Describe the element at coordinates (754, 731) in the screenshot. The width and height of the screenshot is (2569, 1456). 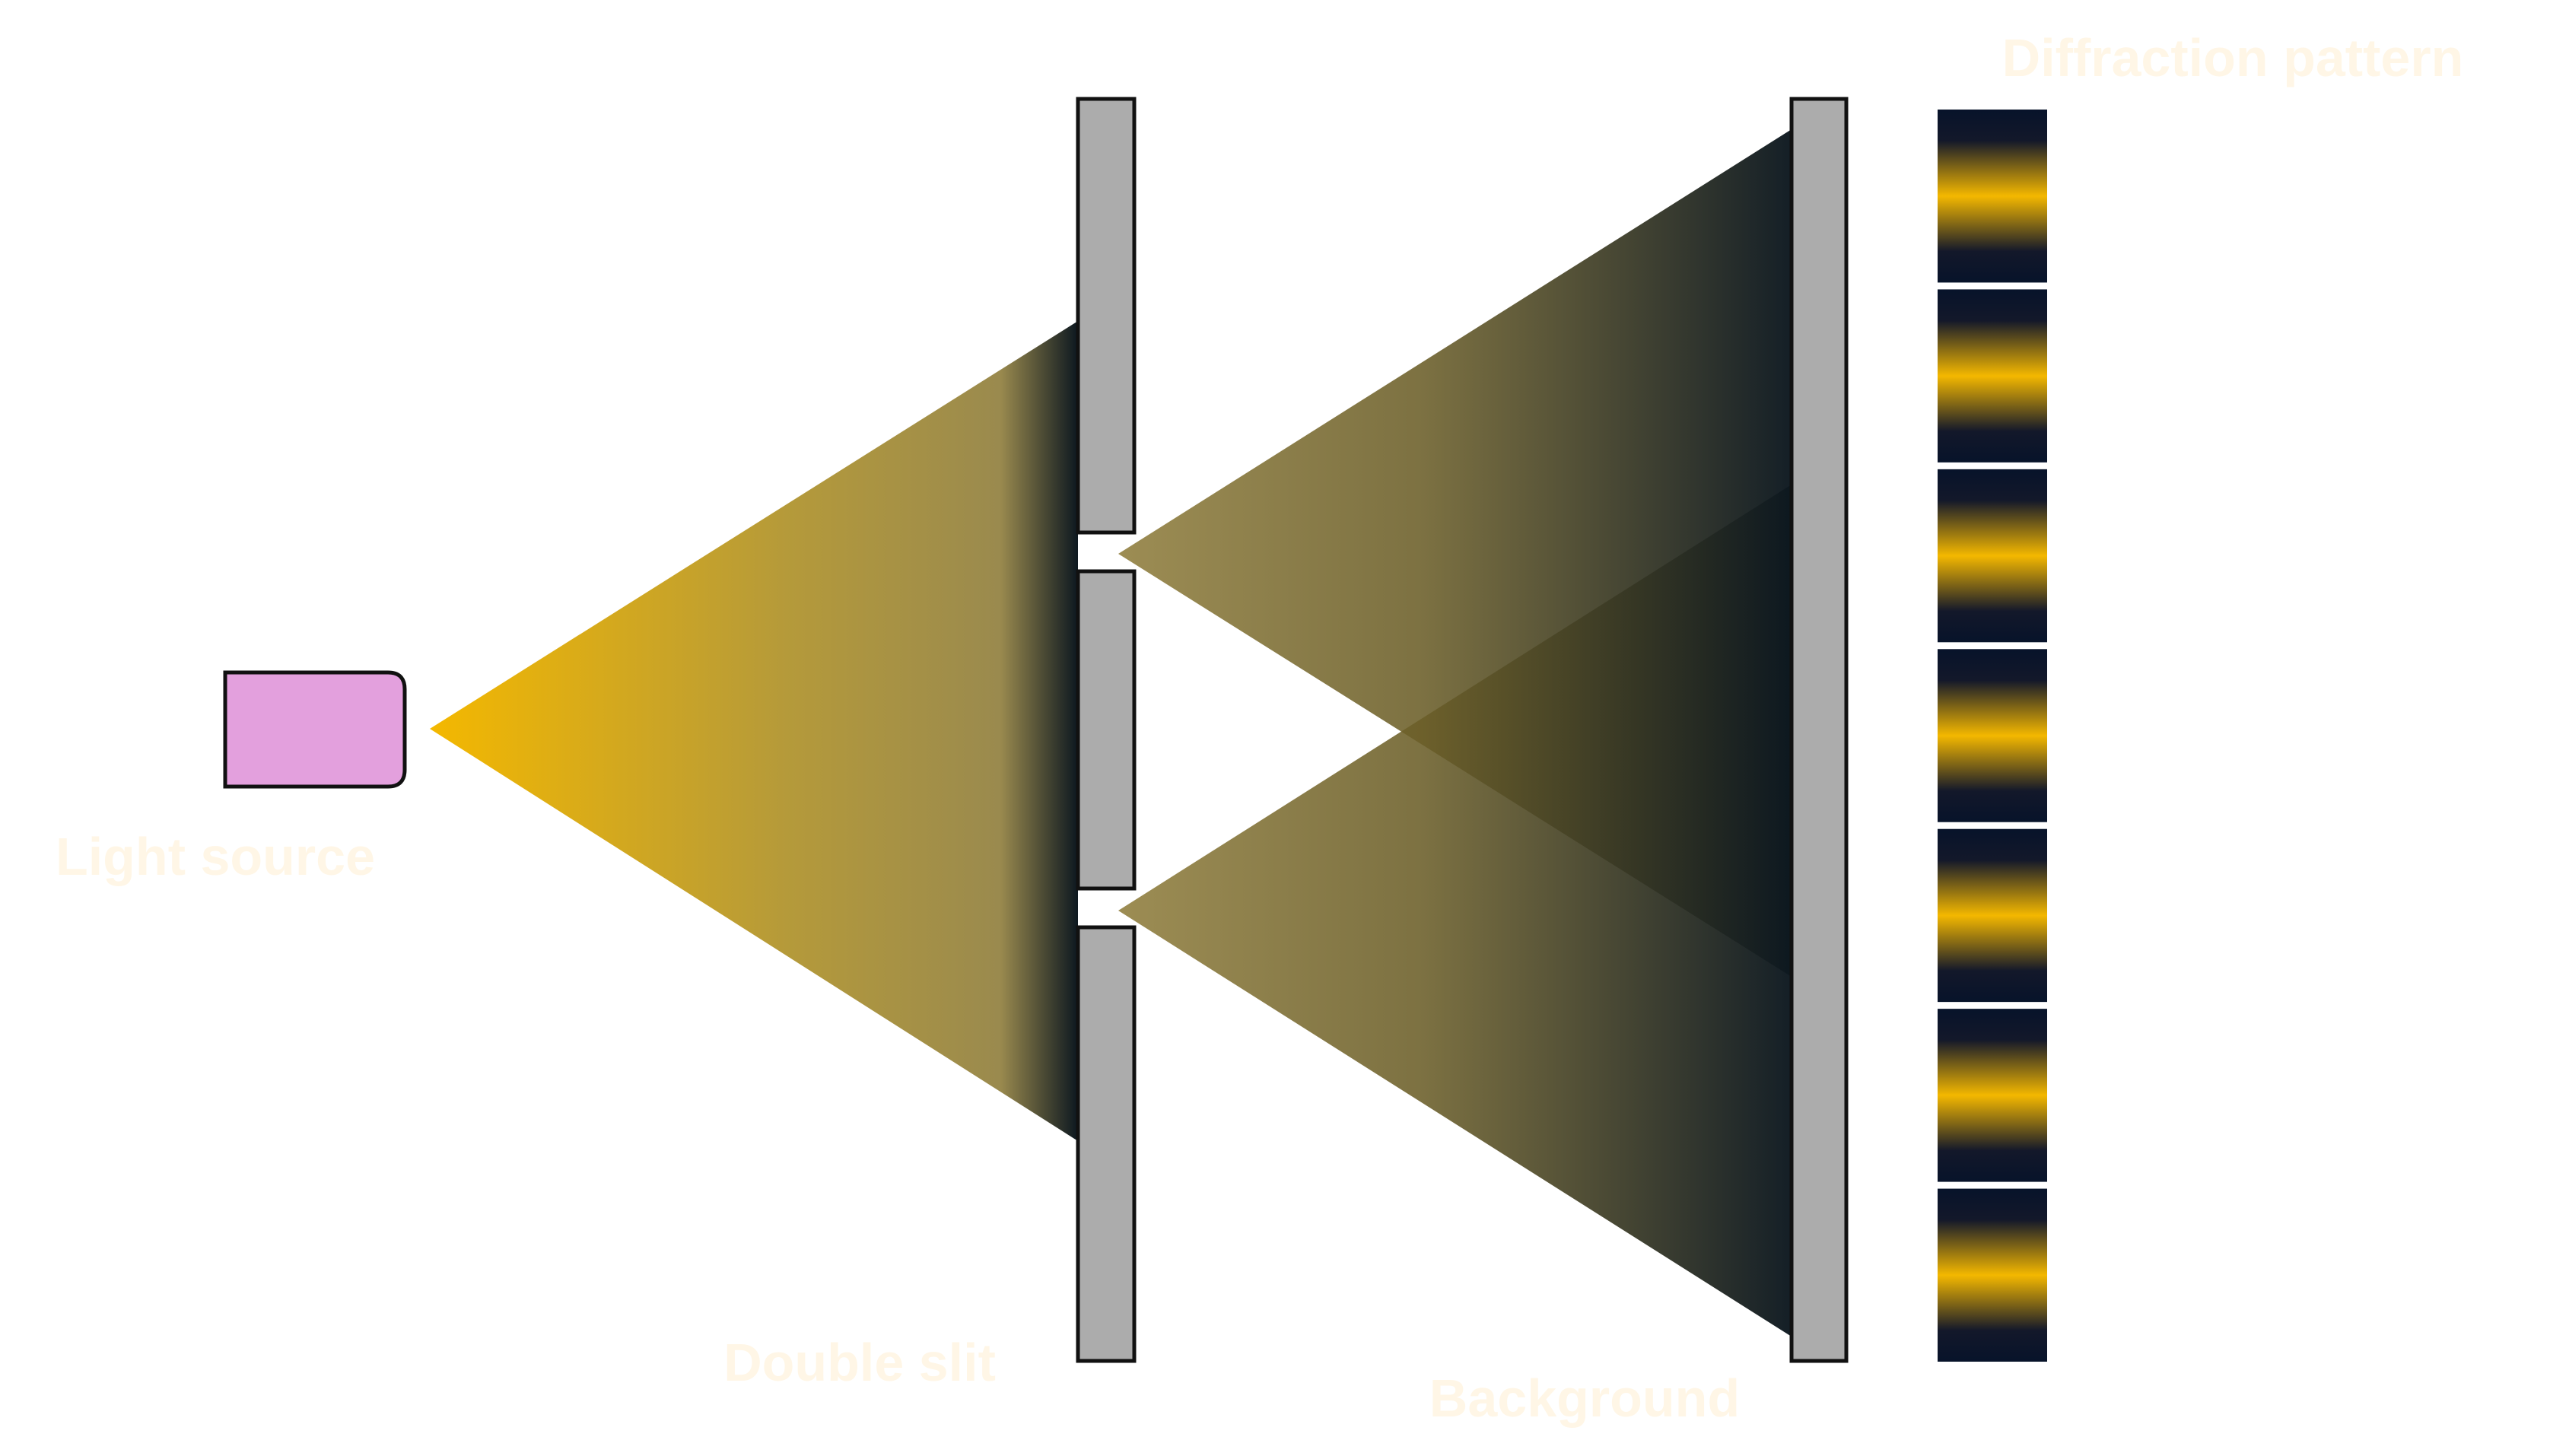
I see `incident-light-beam` at that location.